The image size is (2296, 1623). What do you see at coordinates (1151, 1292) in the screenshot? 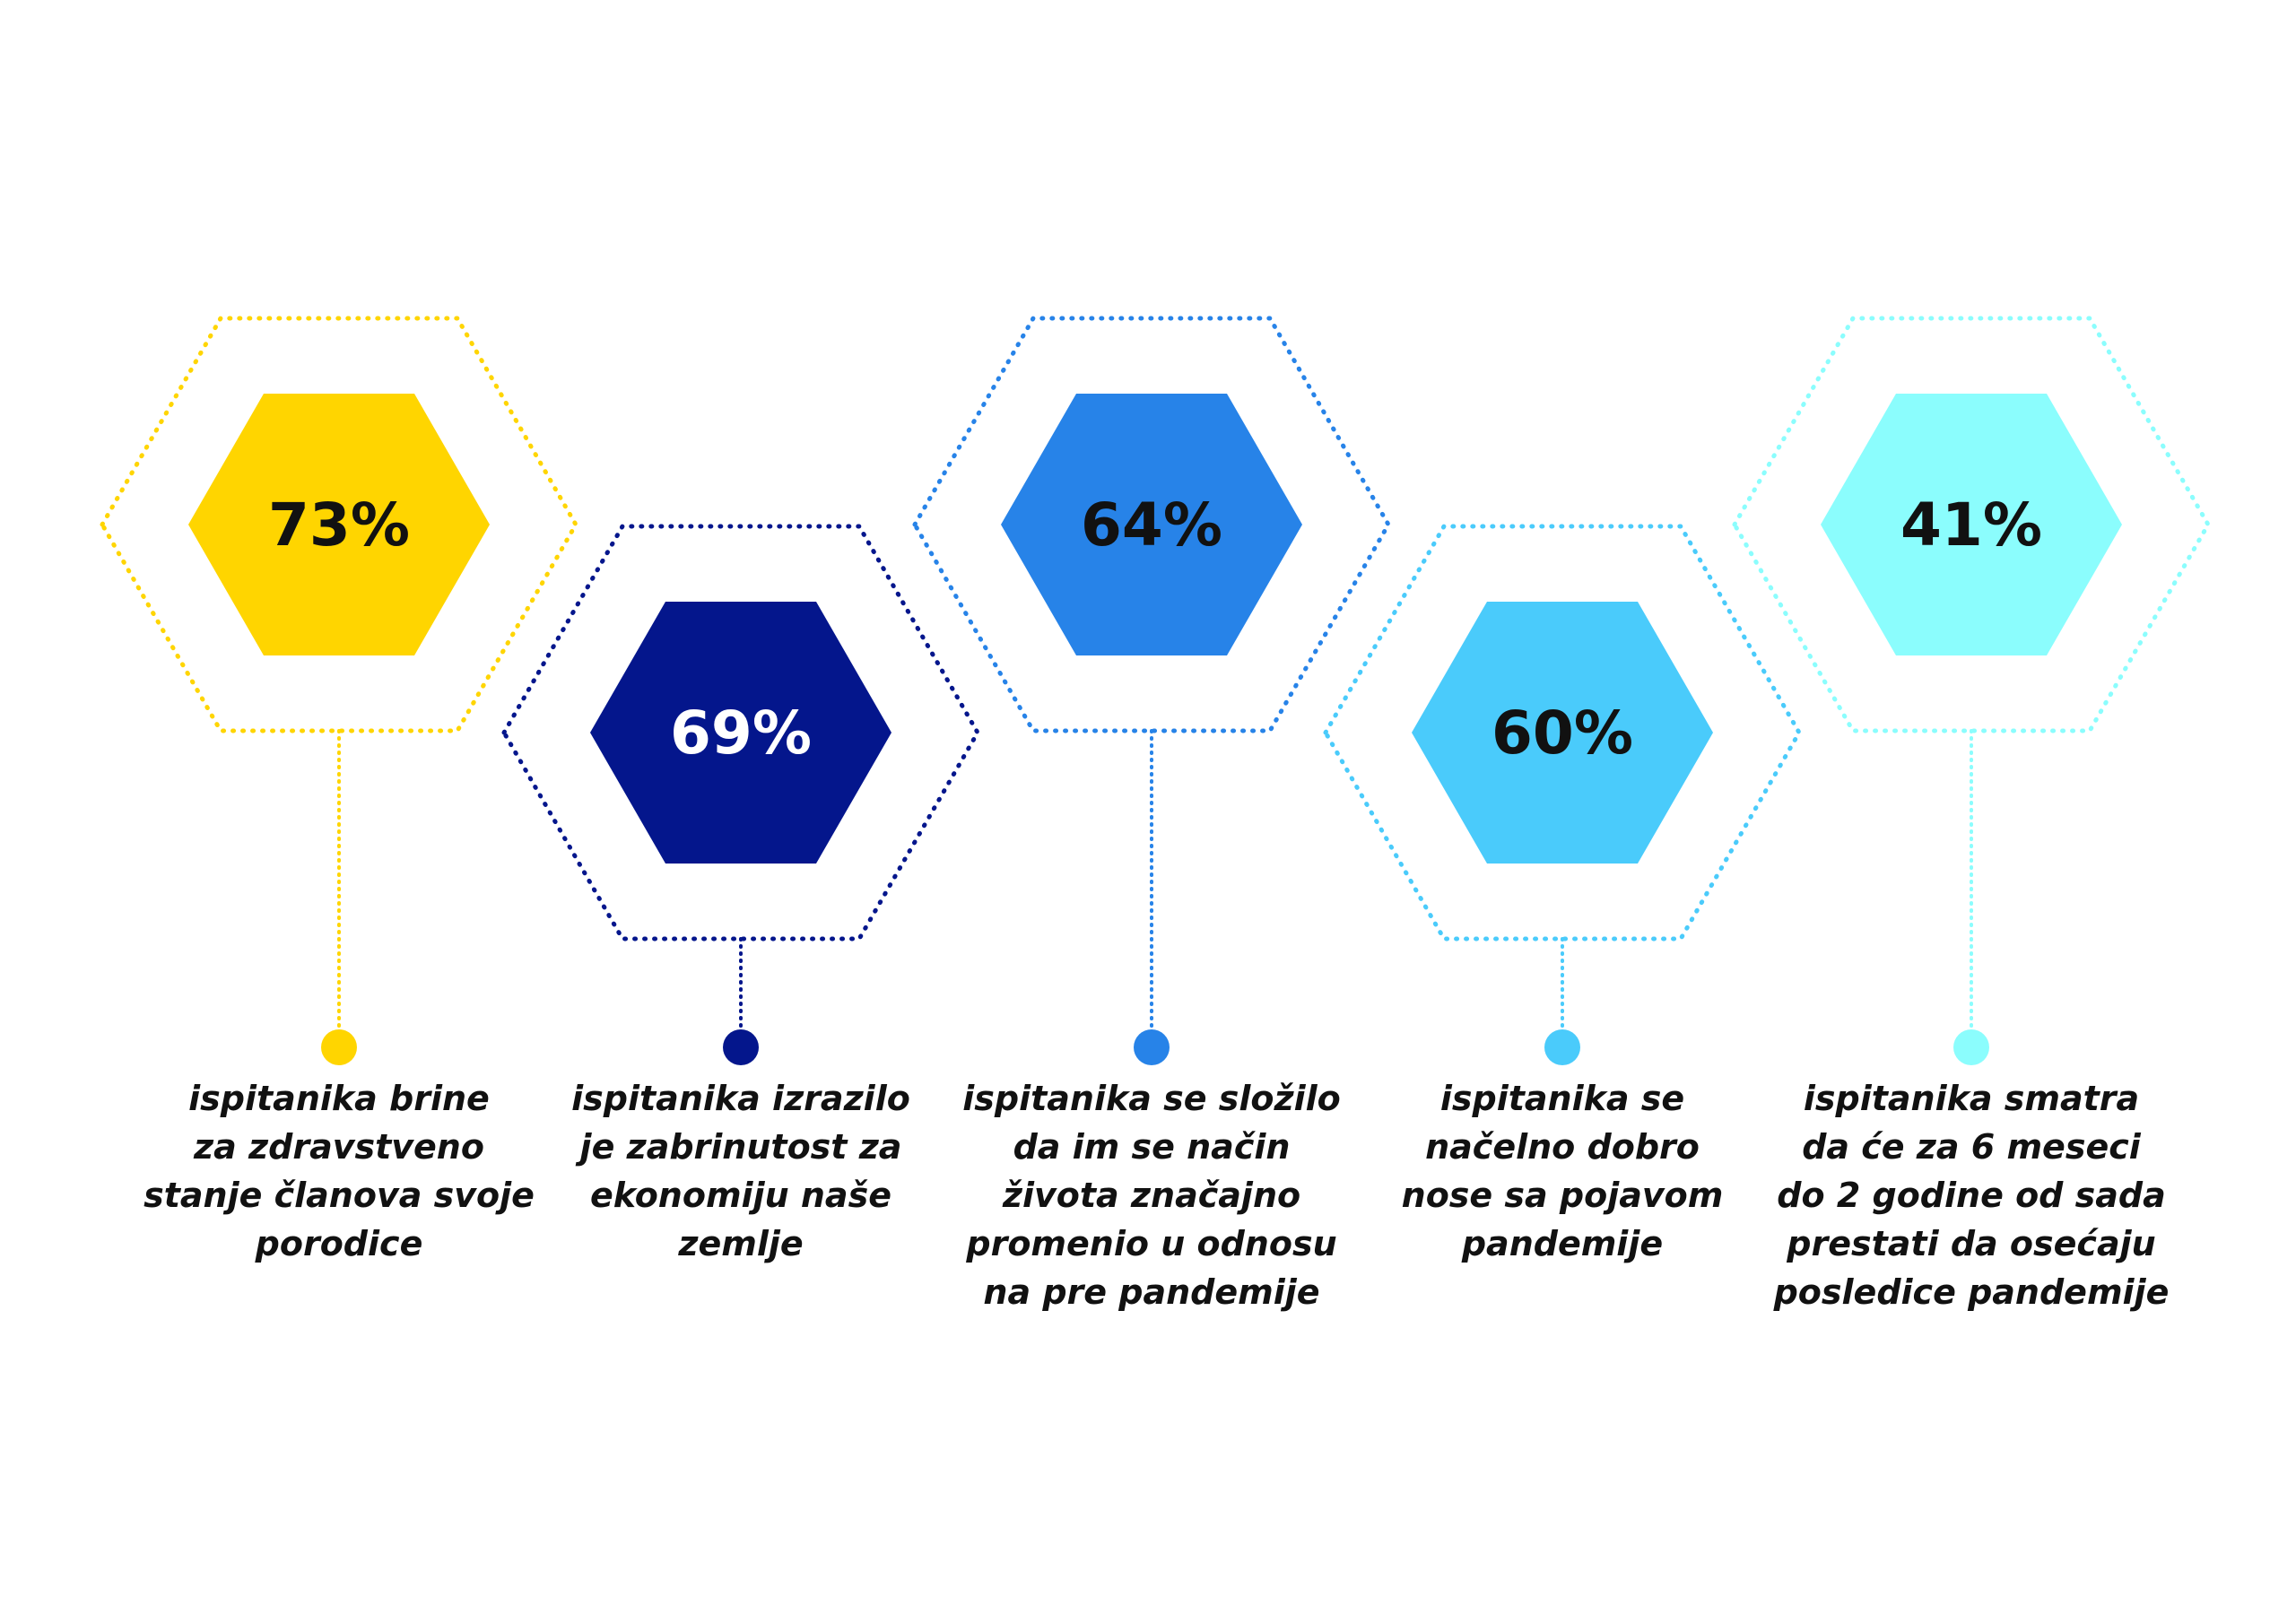
I see `caption-line: na pre pandemije` at bounding box center [1151, 1292].